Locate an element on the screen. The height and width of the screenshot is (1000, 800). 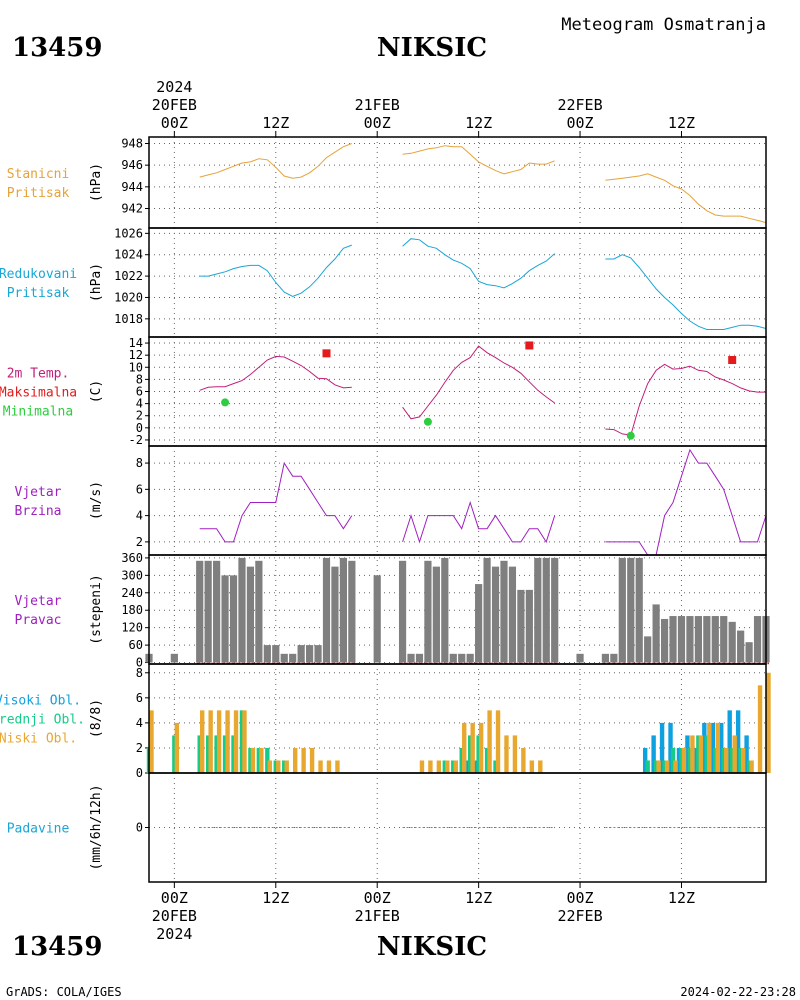
date-label-top: 20FEB is located at coordinates (174, 105).